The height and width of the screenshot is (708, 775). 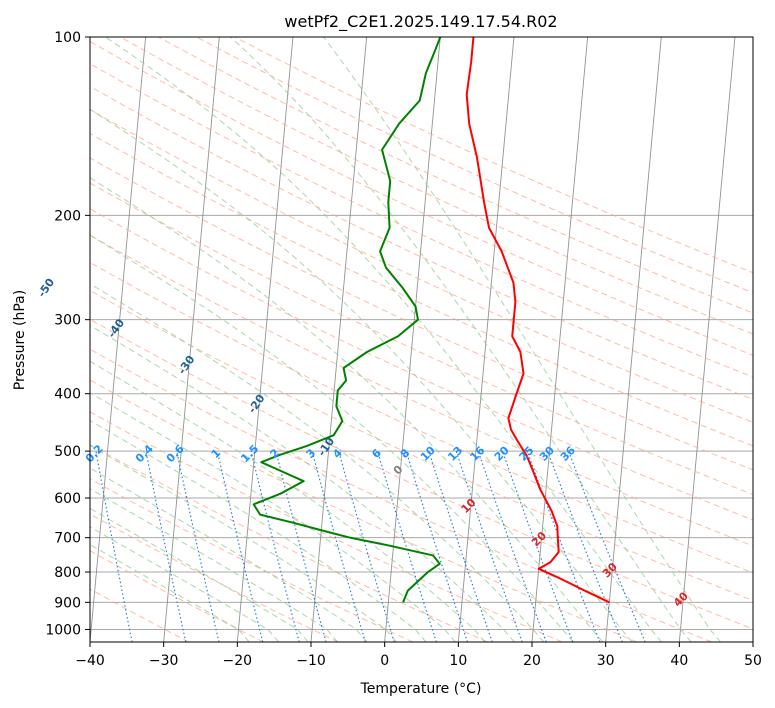 I want to click on x-tick-label: 30, so click(x=606, y=661).